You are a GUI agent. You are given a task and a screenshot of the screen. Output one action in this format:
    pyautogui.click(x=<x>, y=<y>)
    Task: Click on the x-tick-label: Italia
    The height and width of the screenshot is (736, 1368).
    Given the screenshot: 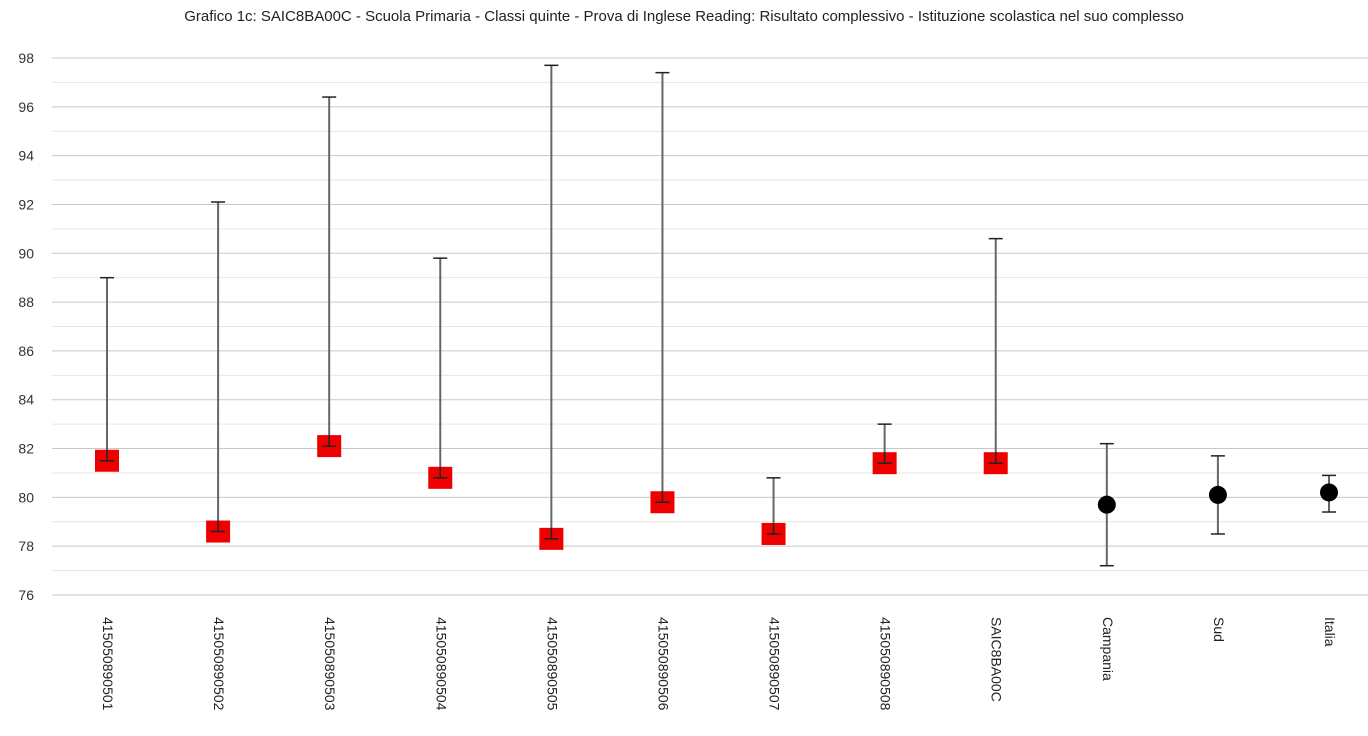 What is the action you would take?
    pyautogui.click(x=1330, y=632)
    